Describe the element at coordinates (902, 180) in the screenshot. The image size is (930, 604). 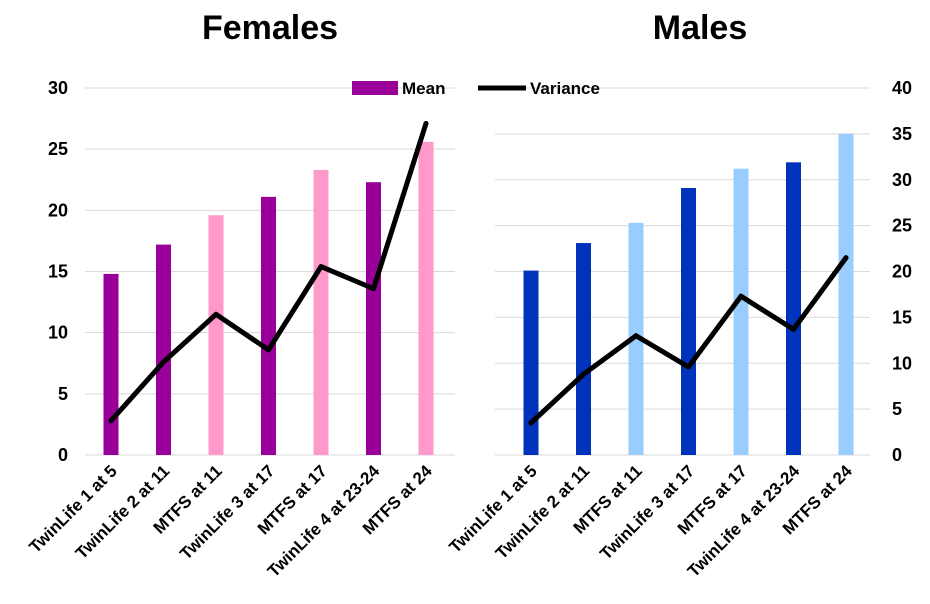
I see `males-y-tick-label: 30` at that location.